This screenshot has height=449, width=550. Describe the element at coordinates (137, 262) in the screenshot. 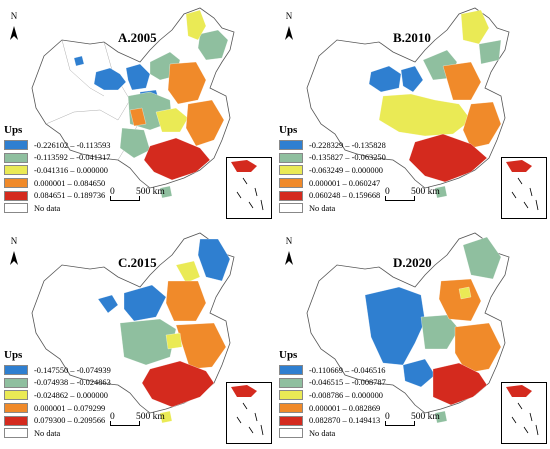

I see `panel-title: C.2015` at that location.